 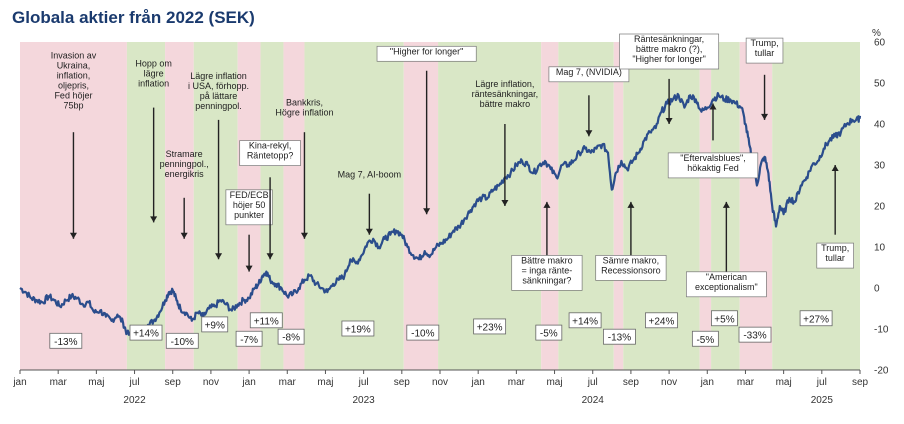 What do you see at coordinates (154, 74) in the screenshot?
I see `annotation-text: lägre` at bounding box center [154, 74].